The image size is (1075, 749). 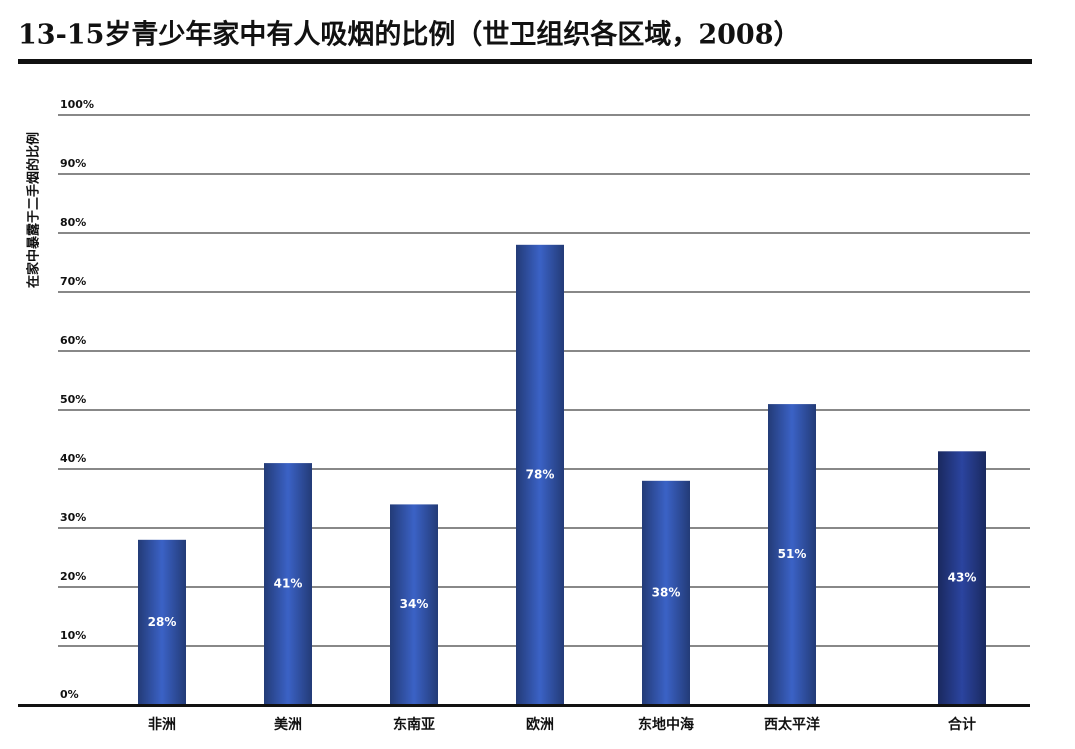 What do you see at coordinates (162, 724) in the screenshot?
I see `x-tick-label: 非洲` at bounding box center [162, 724].